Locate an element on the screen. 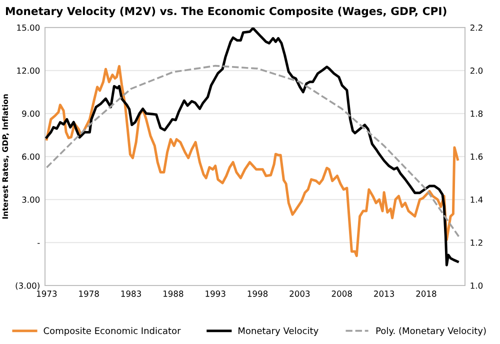  legend-label: Composite Economic Indicator is located at coordinates (112, 331).